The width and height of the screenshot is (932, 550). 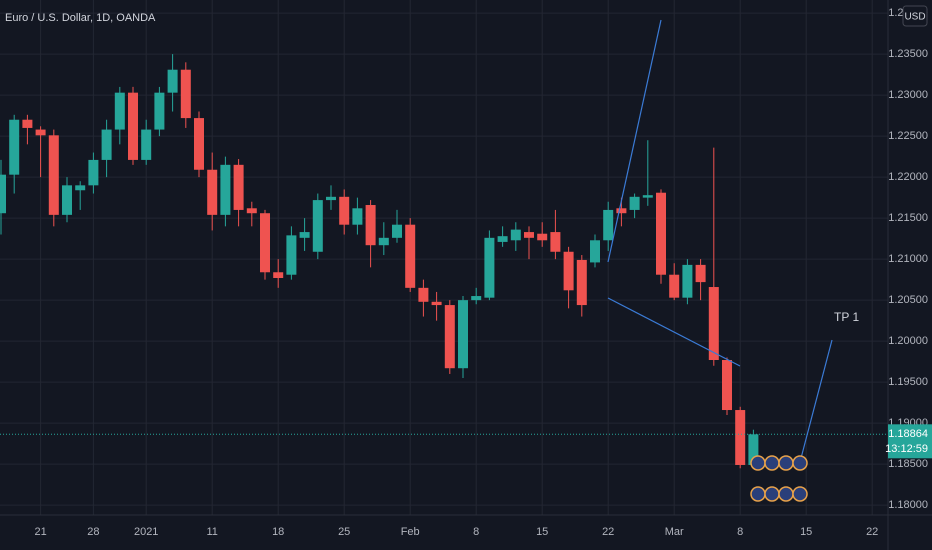 I want to click on annotation: TP 1, so click(x=846, y=317).